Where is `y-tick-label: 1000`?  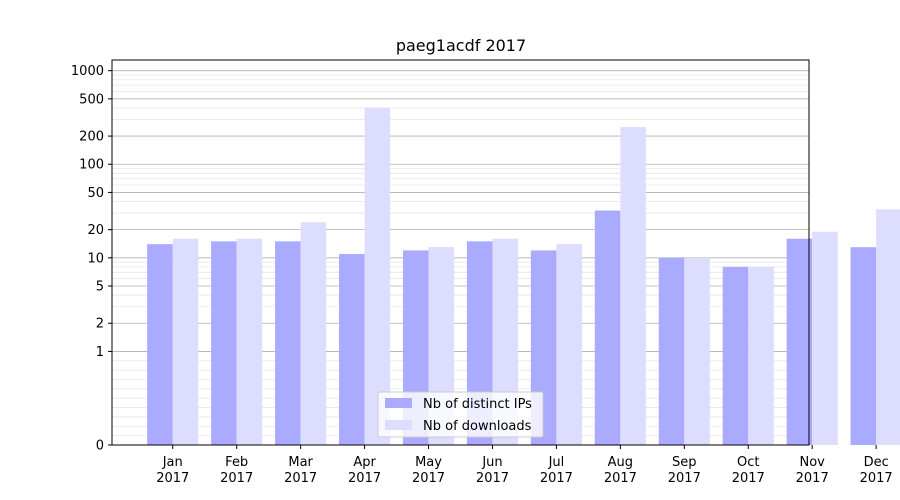
y-tick-label: 1000 is located at coordinates (87, 71).